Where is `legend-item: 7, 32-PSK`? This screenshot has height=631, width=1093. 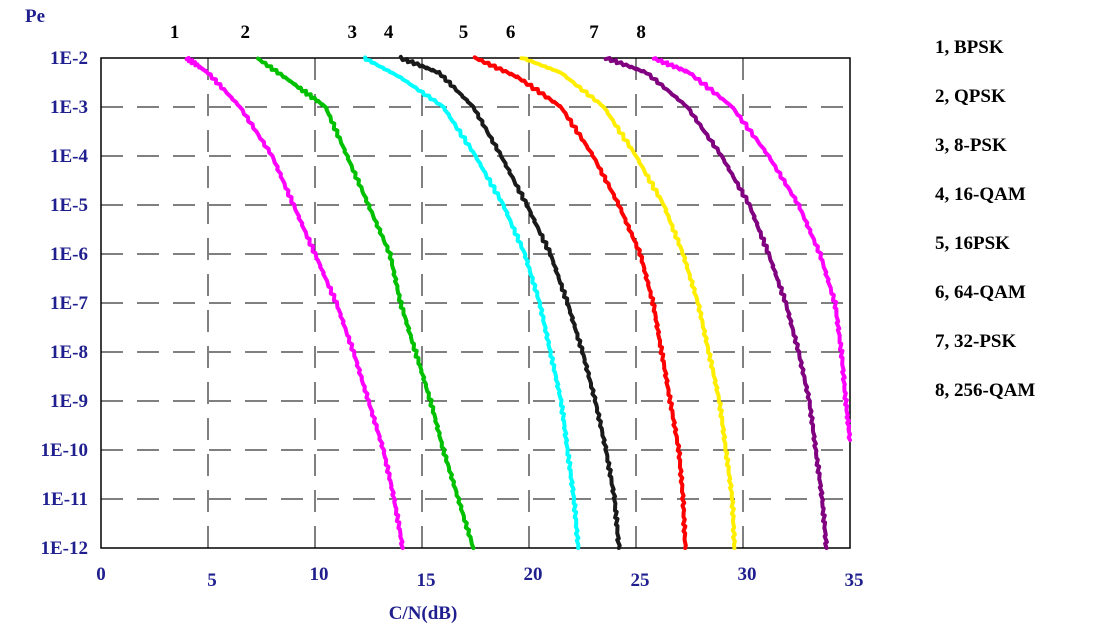 legend-item: 7, 32-PSK is located at coordinates (976, 341).